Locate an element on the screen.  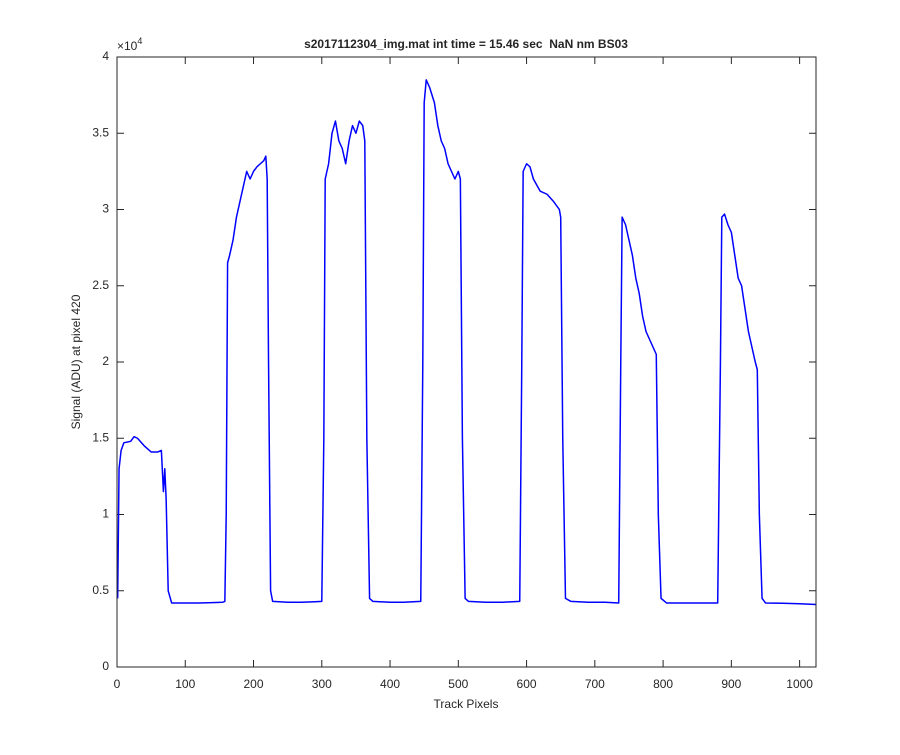
y-tick-label: 4 is located at coordinates (105, 56).